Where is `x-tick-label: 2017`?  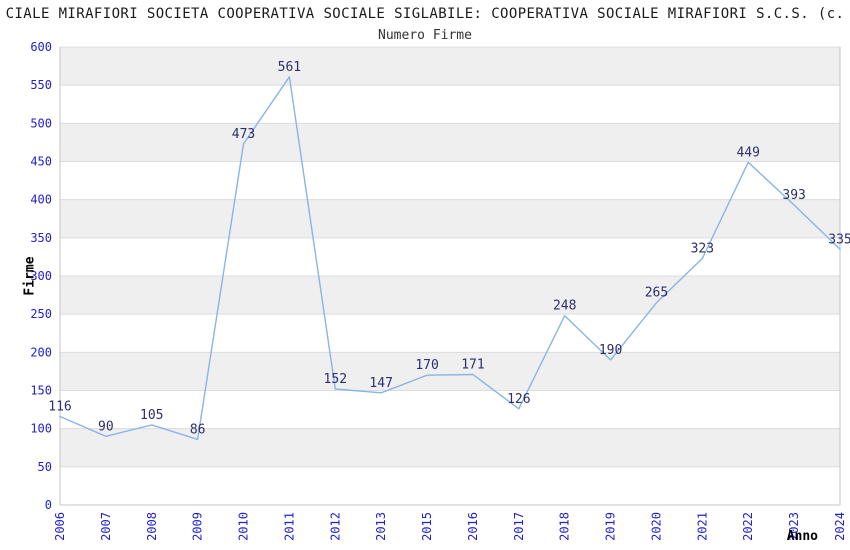
x-tick-label: 2017 is located at coordinates (519, 526).